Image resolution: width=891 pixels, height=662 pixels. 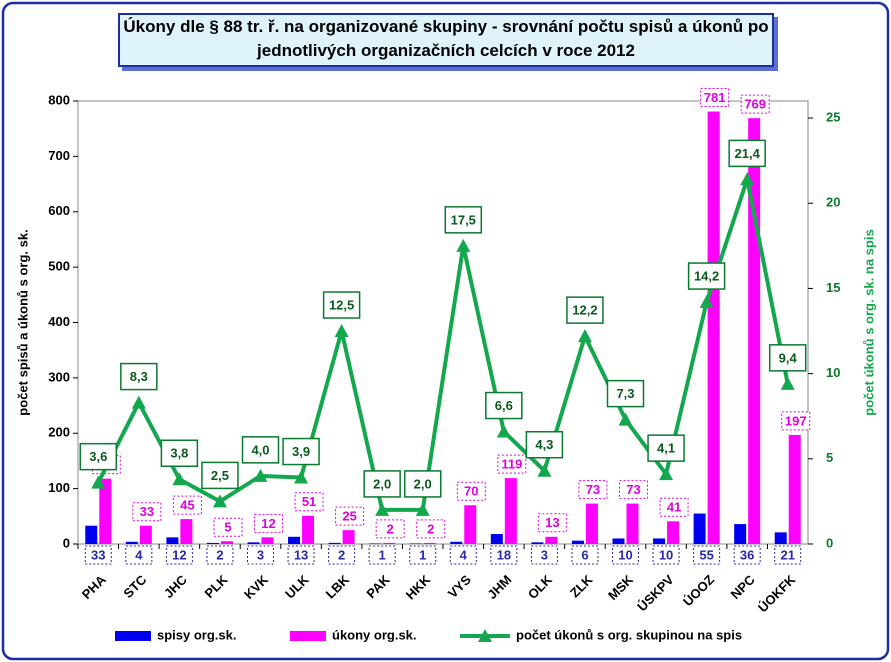 I want to click on bar-value-label: 1, so click(x=422, y=554).